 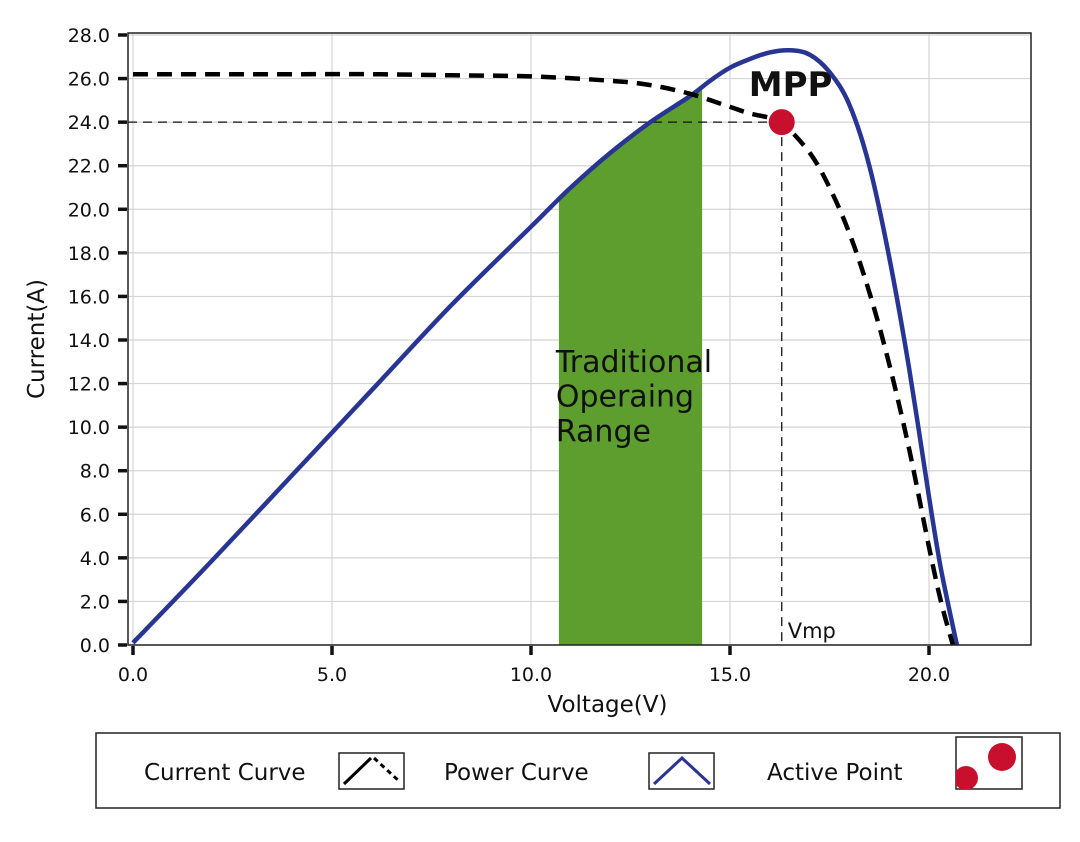 I want to click on y-tick-label: 8.0, so click(x=95, y=472).